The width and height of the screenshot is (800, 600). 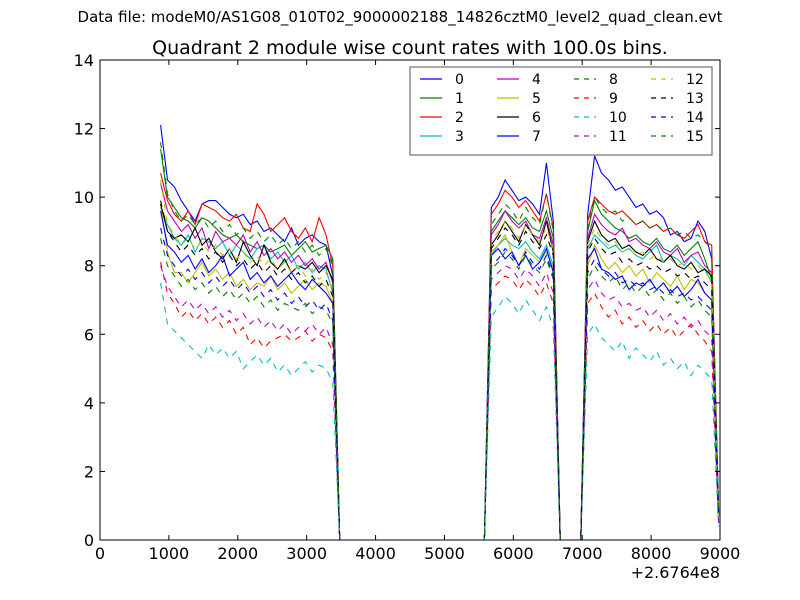 I want to click on legend-label-10: 10, so click(x=618, y=118).